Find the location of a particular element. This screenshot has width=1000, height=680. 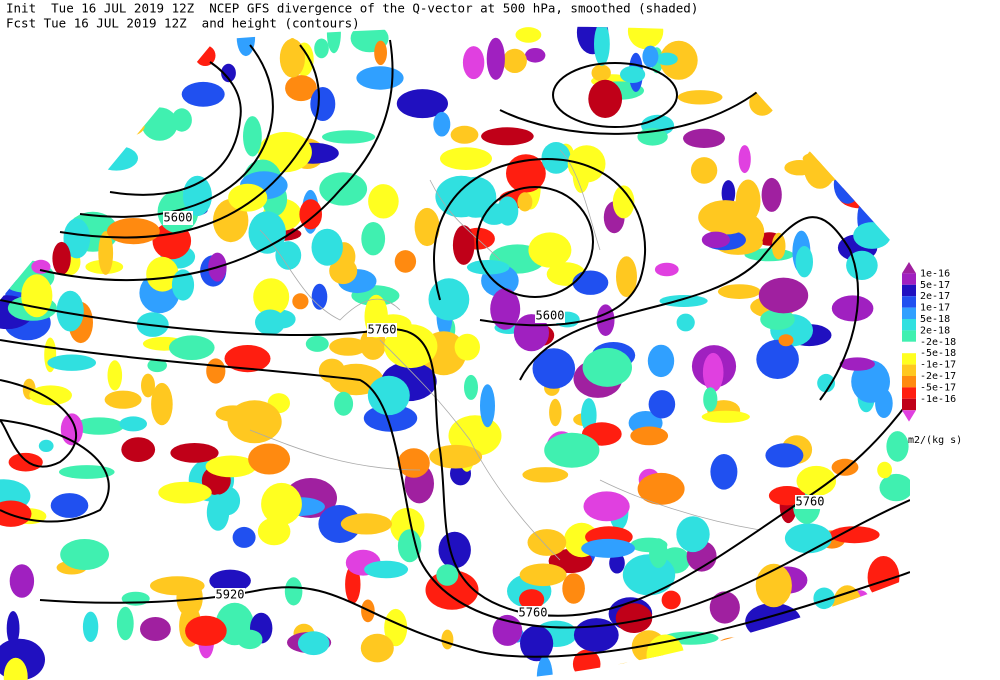

contour-label: 5920 is located at coordinates (230, 595).